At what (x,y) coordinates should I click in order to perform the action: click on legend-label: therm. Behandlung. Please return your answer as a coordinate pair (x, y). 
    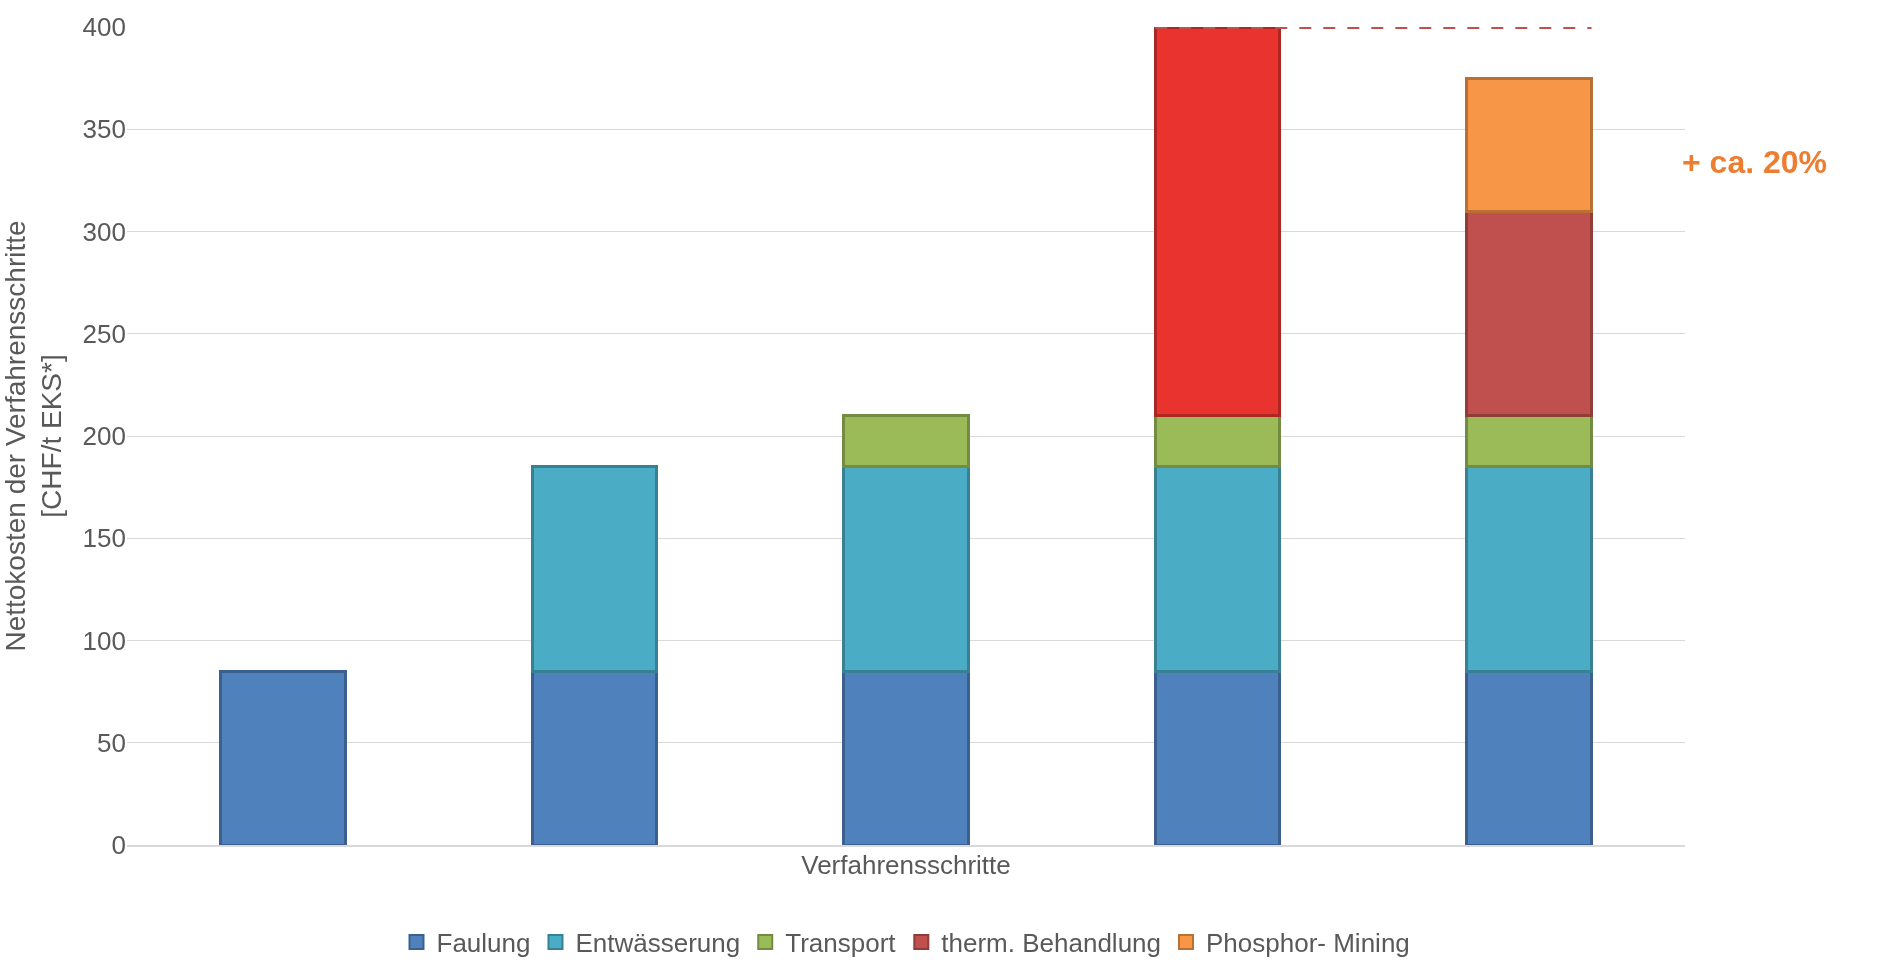
    Looking at the image, I should click on (1051, 943).